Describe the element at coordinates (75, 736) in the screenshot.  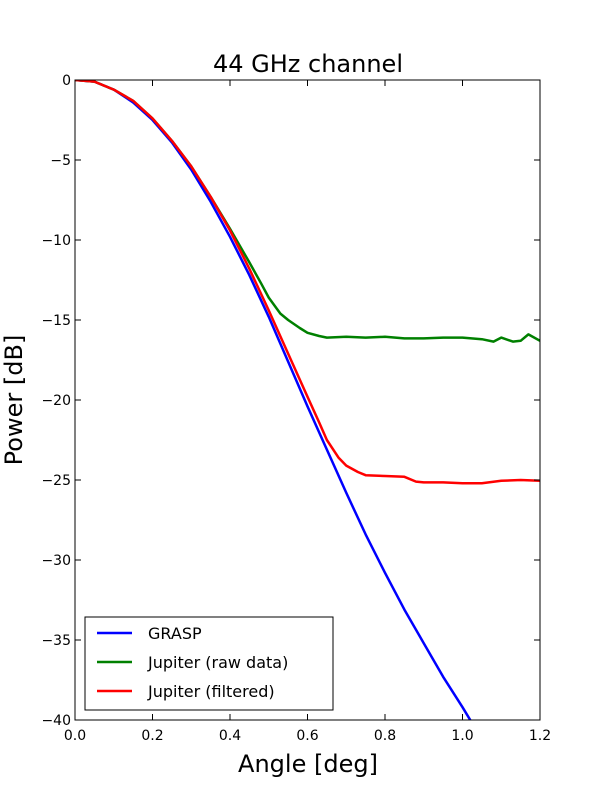
I see `x-tick-label: 0.0` at that location.